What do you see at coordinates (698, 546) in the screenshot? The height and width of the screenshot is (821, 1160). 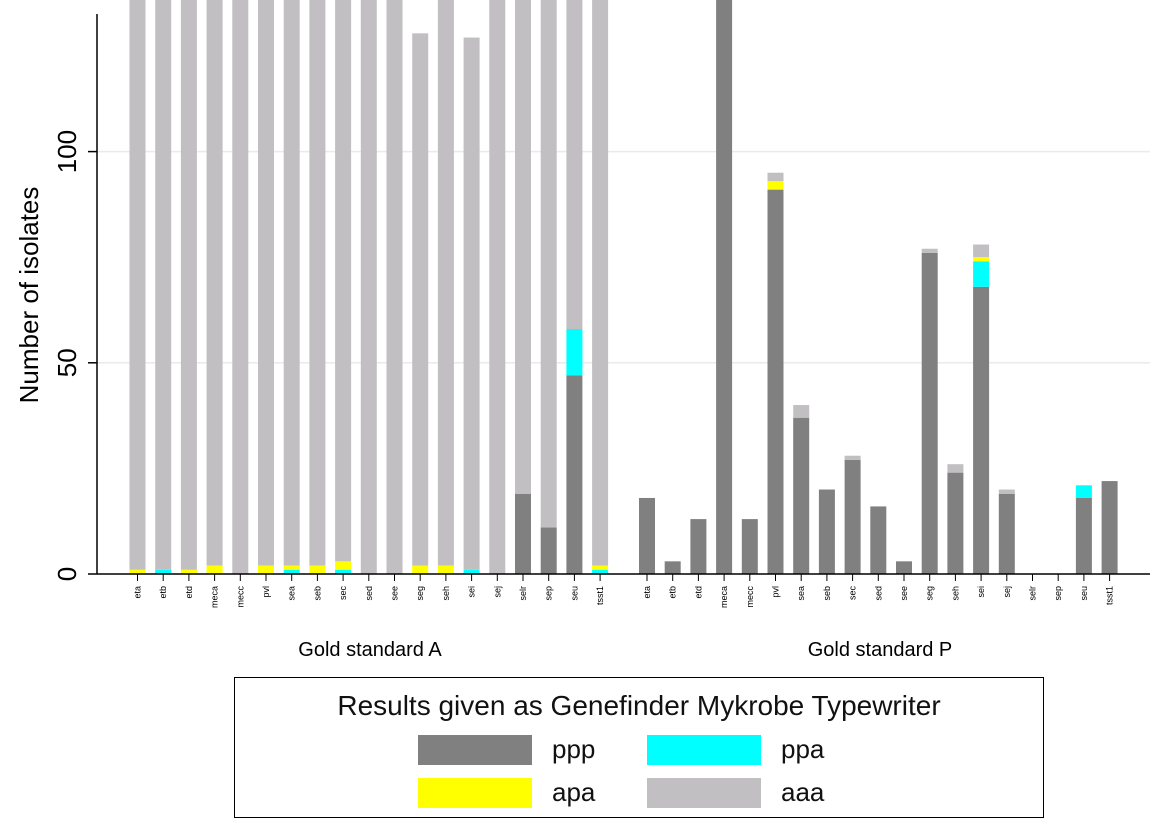 I see `bar-ppp-etd` at bounding box center [698, 546].